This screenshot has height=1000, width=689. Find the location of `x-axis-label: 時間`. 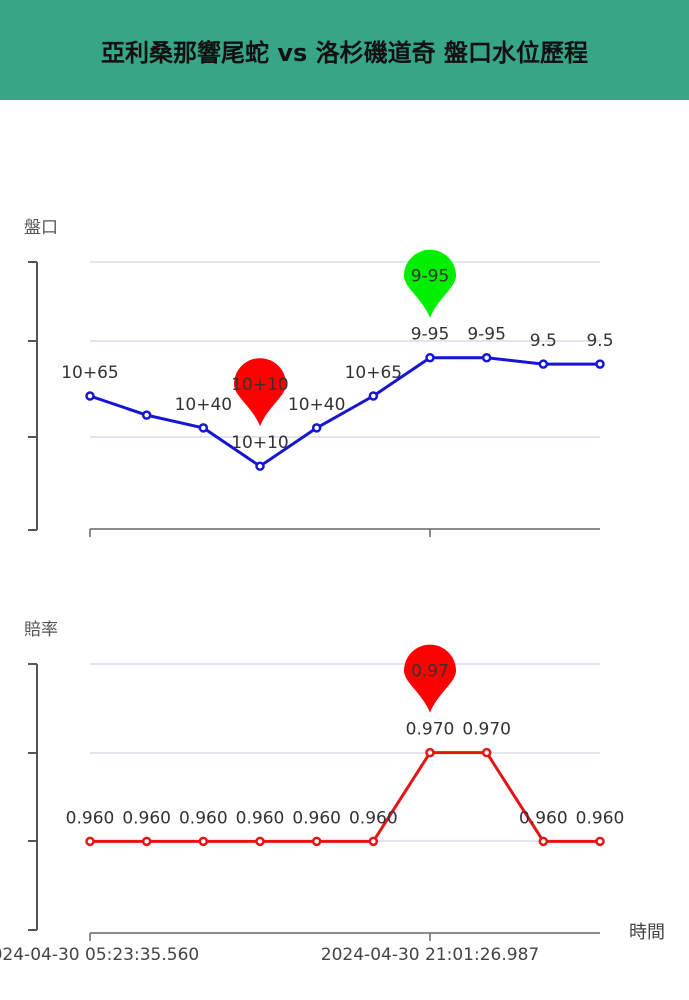

x-axis-label: 時間 is located at coordinates (647, 932).